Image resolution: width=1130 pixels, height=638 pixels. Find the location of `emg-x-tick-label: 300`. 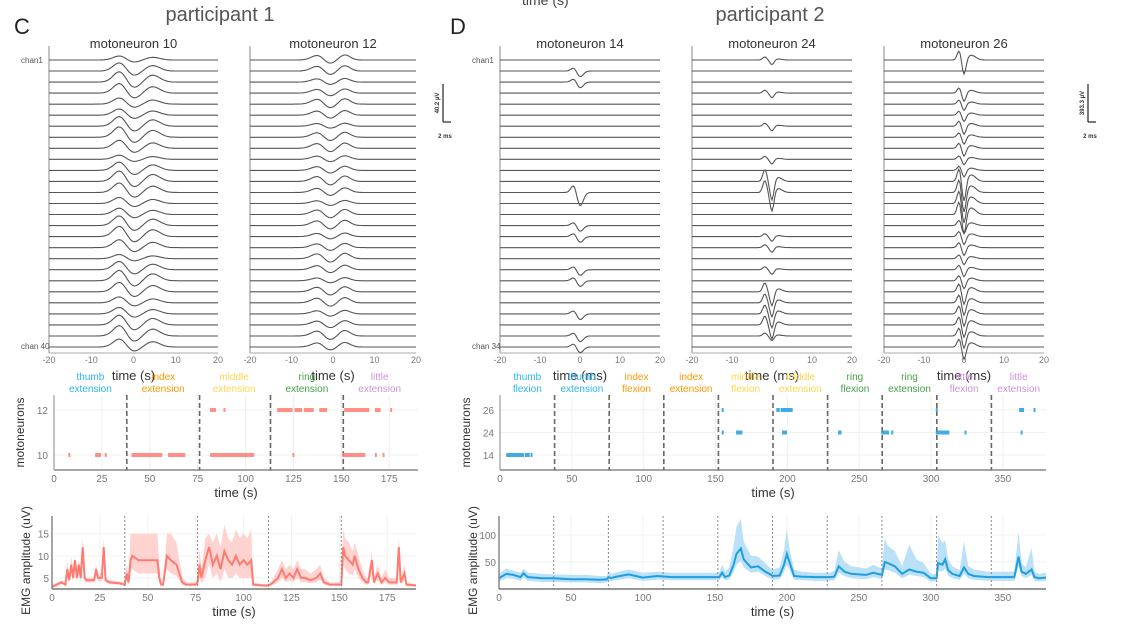

emg-x-tick-label: 300 is located at coordinates (930, 598).